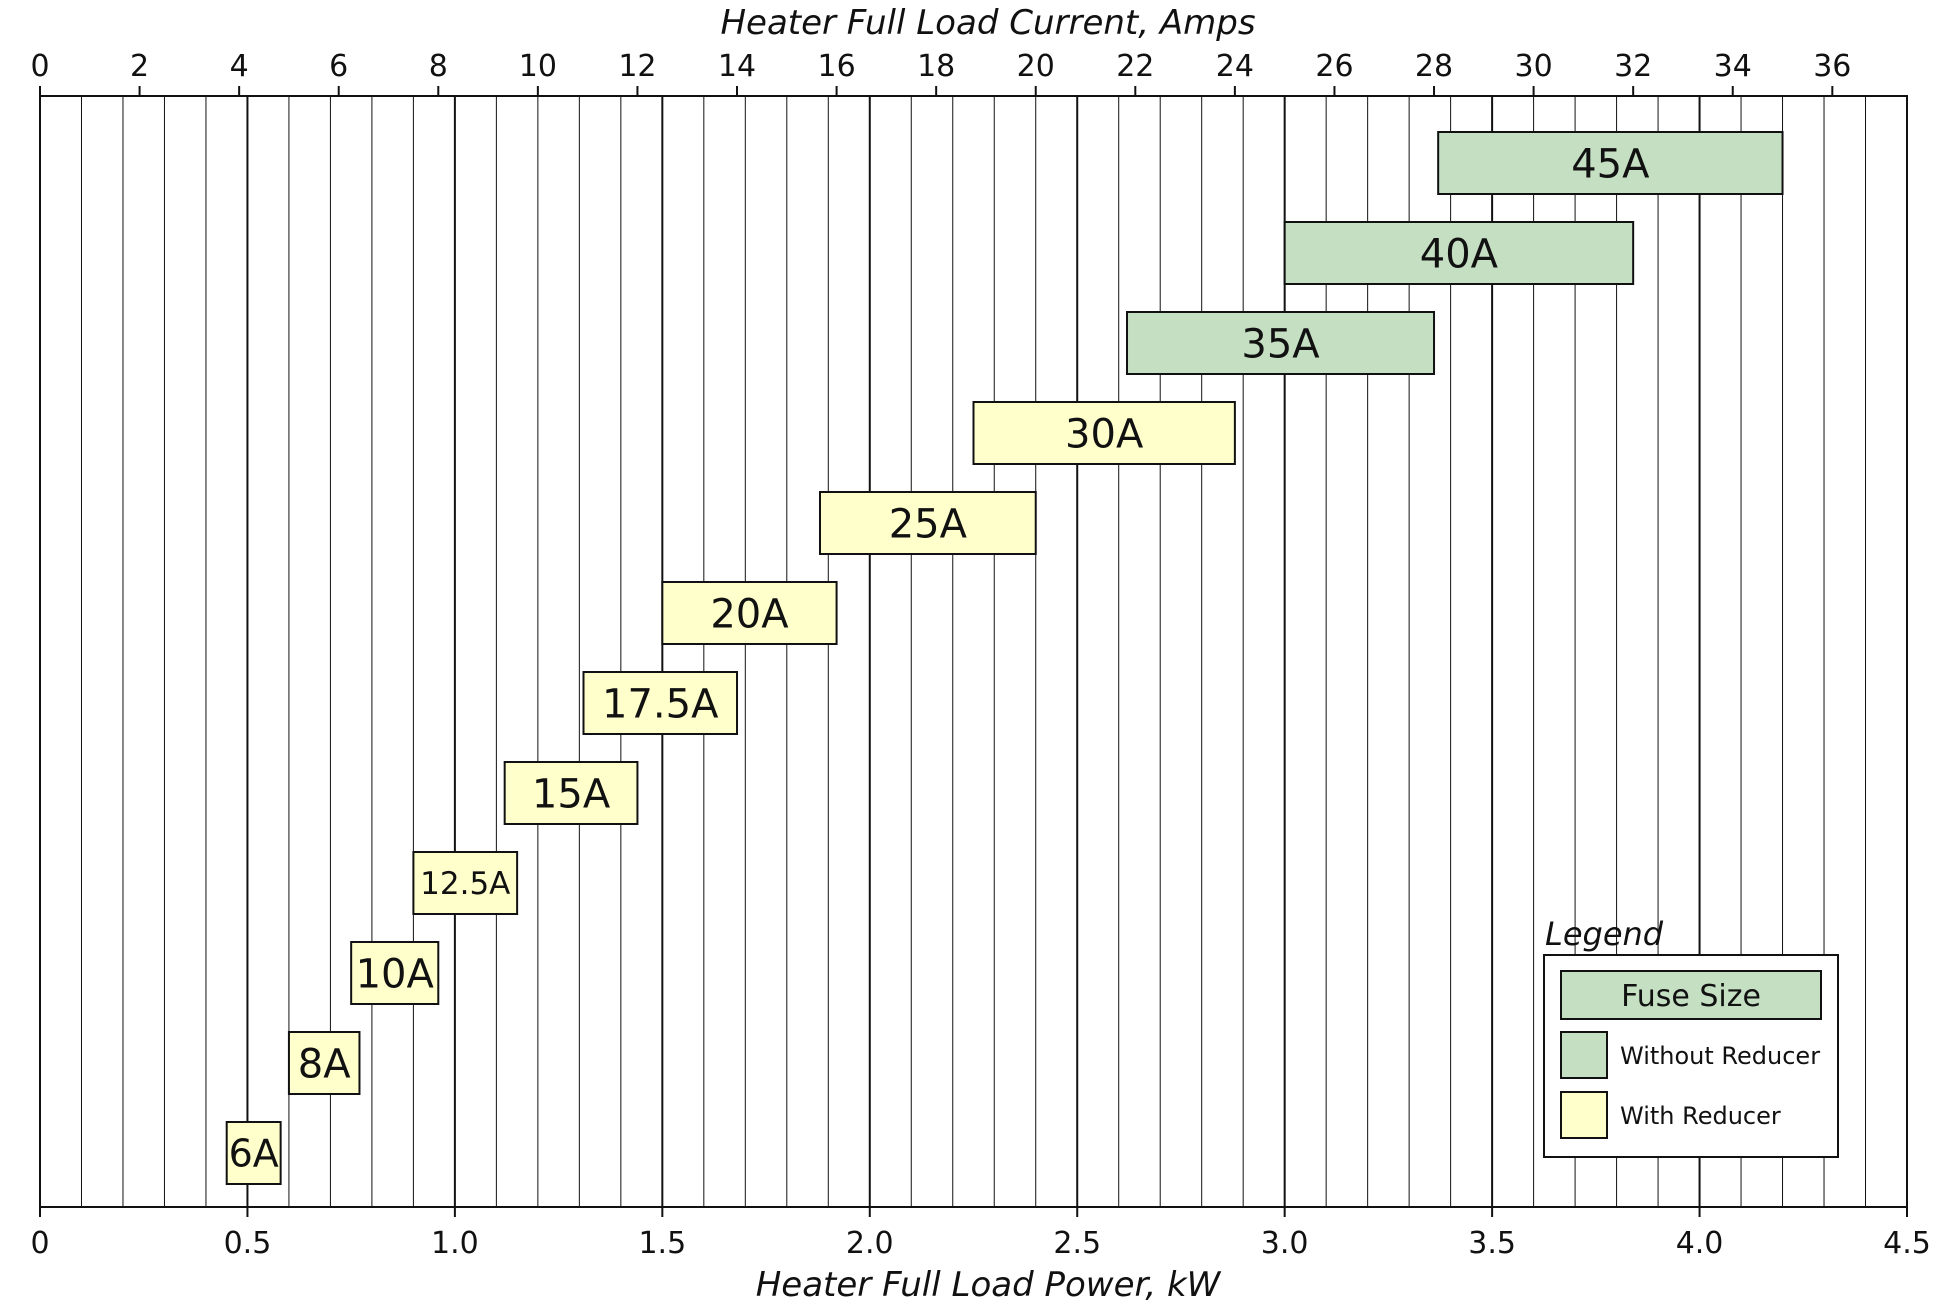 This screenshot has height=1313, width=1950. Describe the element at coordinates (1733, 66) in the screenshot. I see `top-tick-label: 34` at that location.